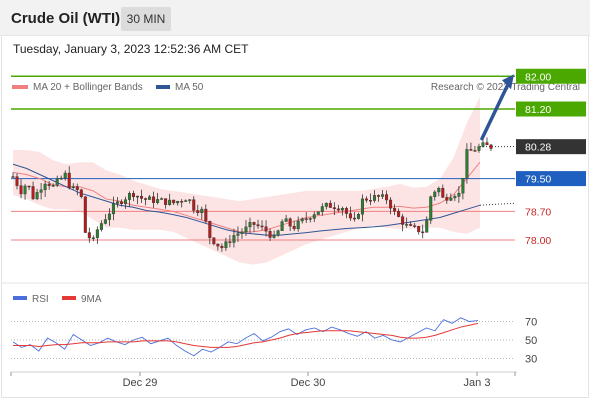 The width and height of the screenshot is (590, 400). I want to click on target-2-label-box, so click(551, 76).